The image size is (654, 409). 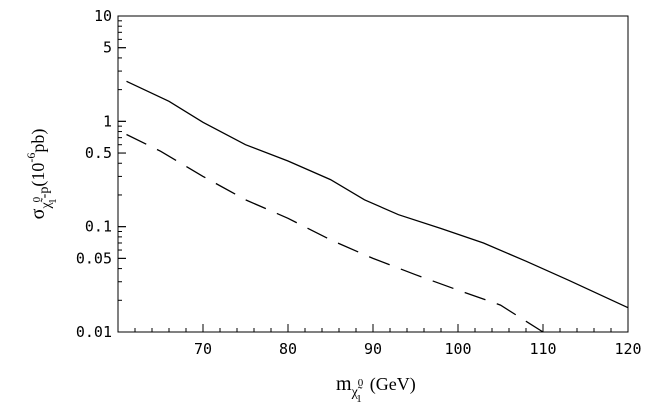 I want to click on x-tick-label: 70, so click(x=203, y=349).